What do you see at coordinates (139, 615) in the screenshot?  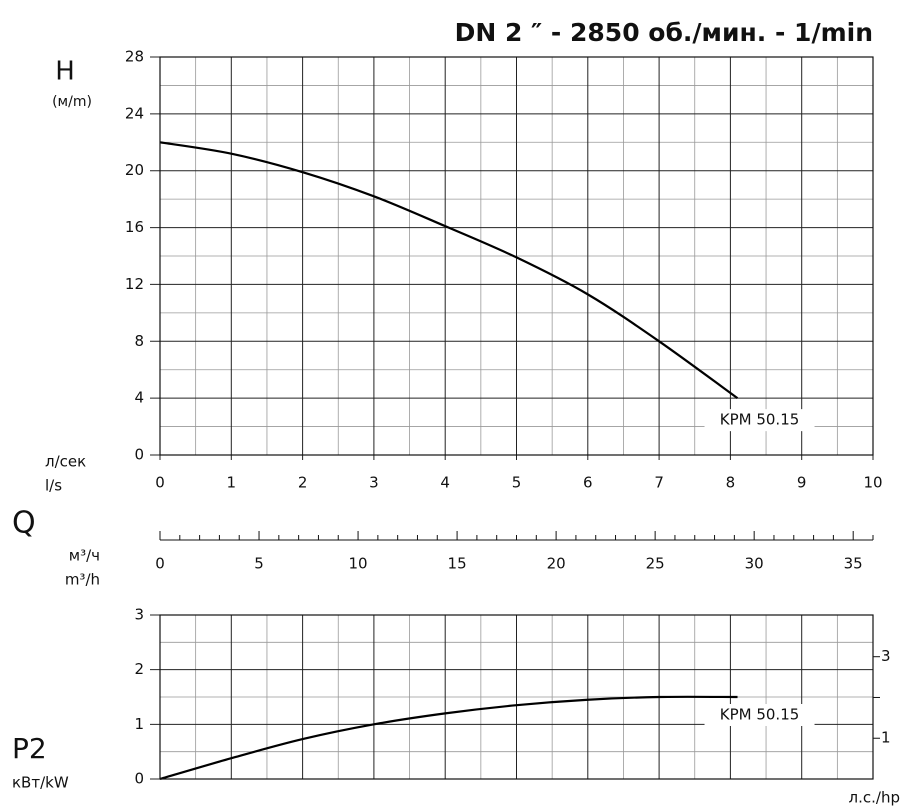 I see `y-tick-label: 3` at bounding box center [139, 615].